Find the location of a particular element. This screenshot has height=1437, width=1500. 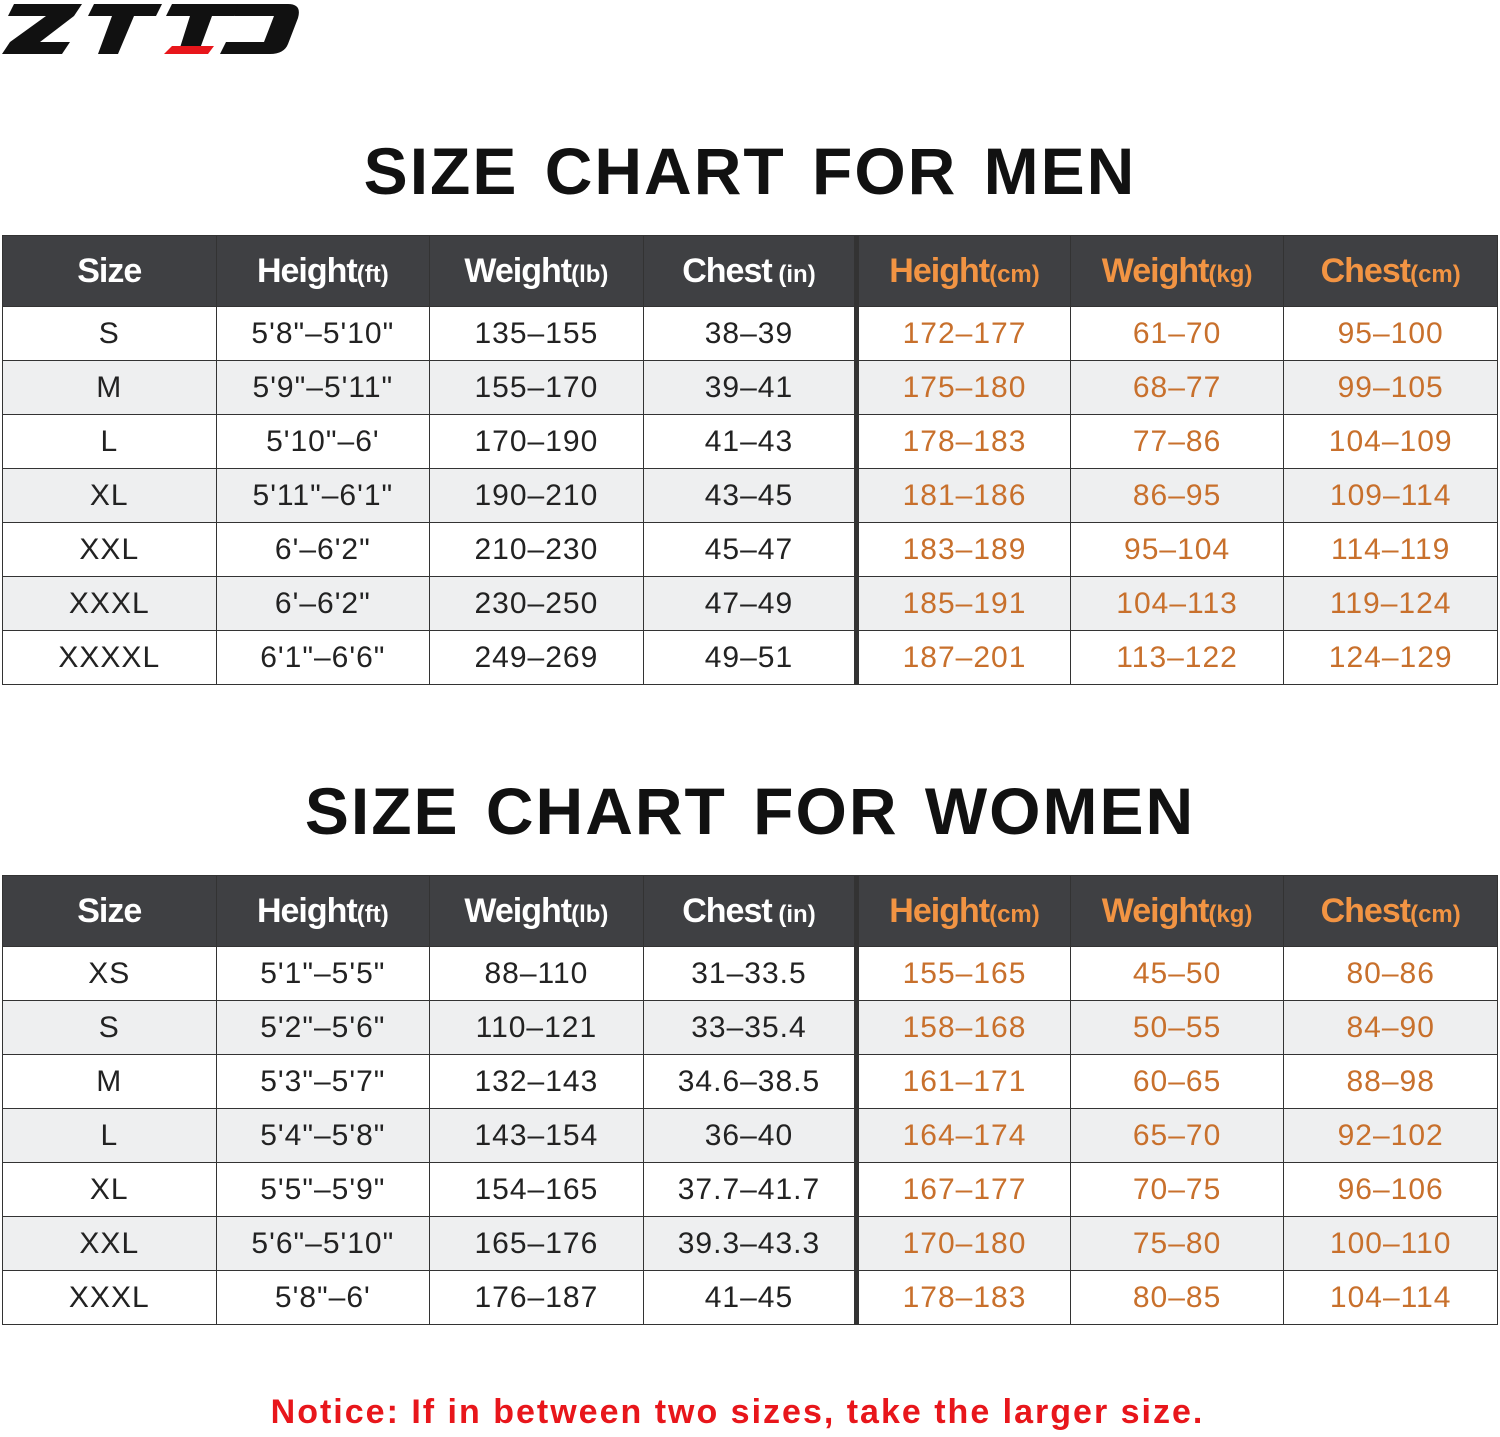

cell-height-ft: 6'–6'2" is located at coordinates (323, 603).